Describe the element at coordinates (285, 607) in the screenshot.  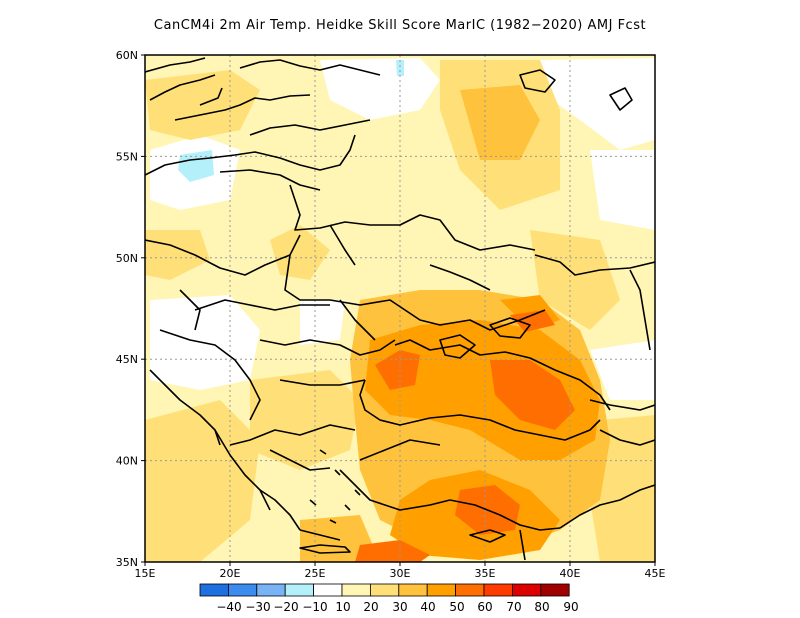
I see `colorbar-label: −20` at that location.